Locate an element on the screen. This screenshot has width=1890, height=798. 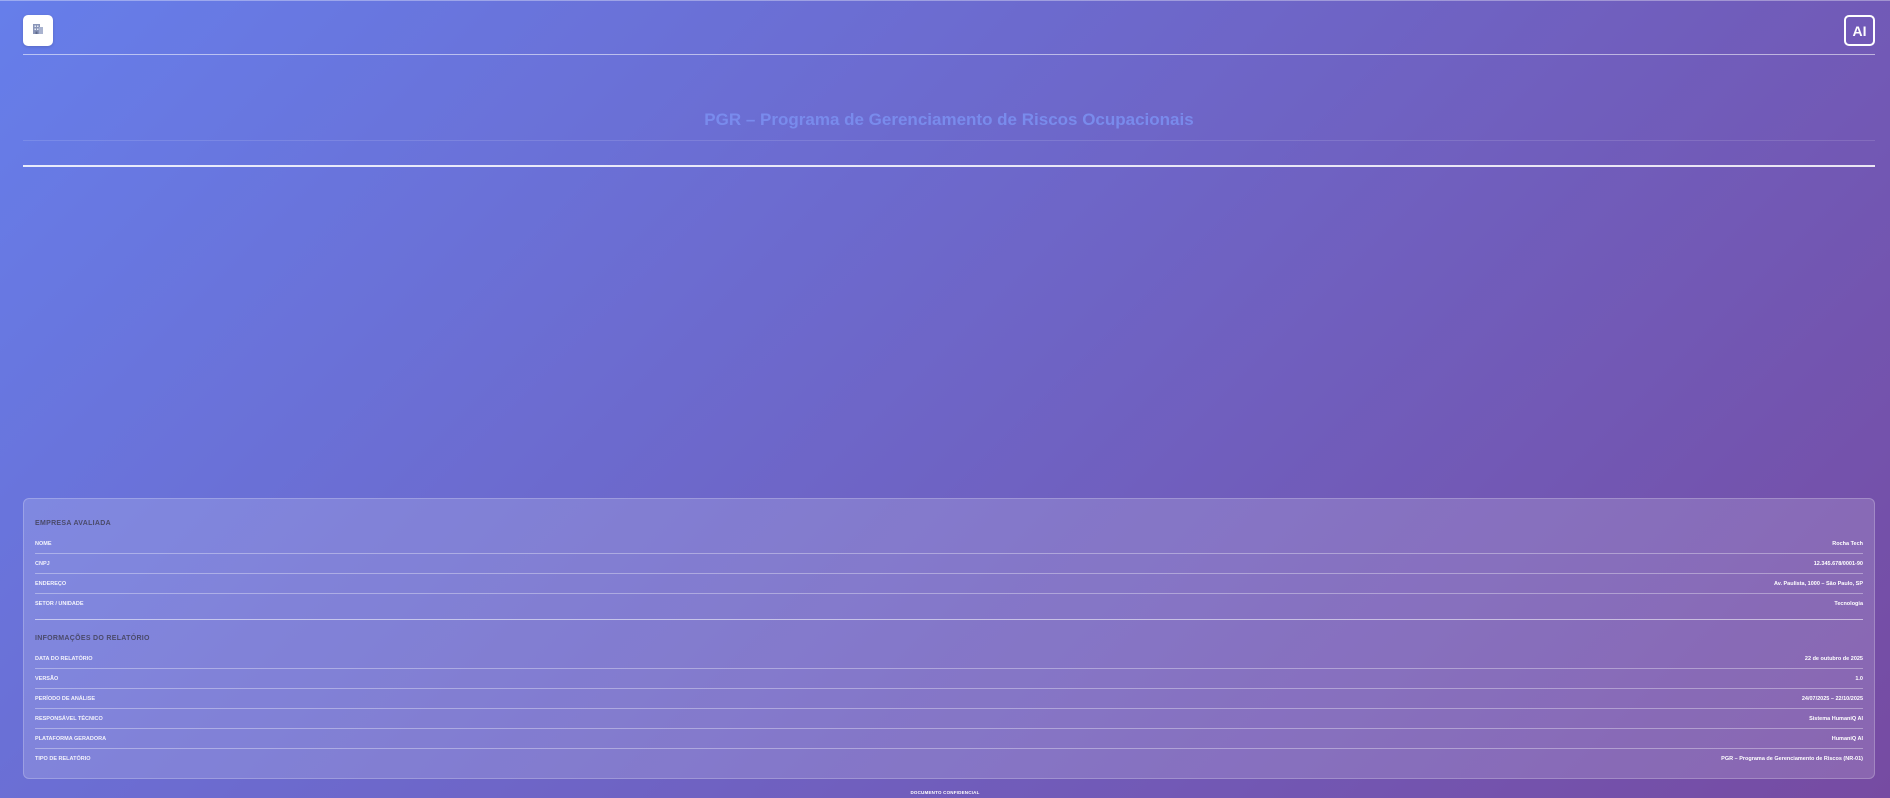
info-row-technical-lead: RESPONSÁVEL TÉCNICO Sistema HumaniQ AI is located at coordinates (949, 719).